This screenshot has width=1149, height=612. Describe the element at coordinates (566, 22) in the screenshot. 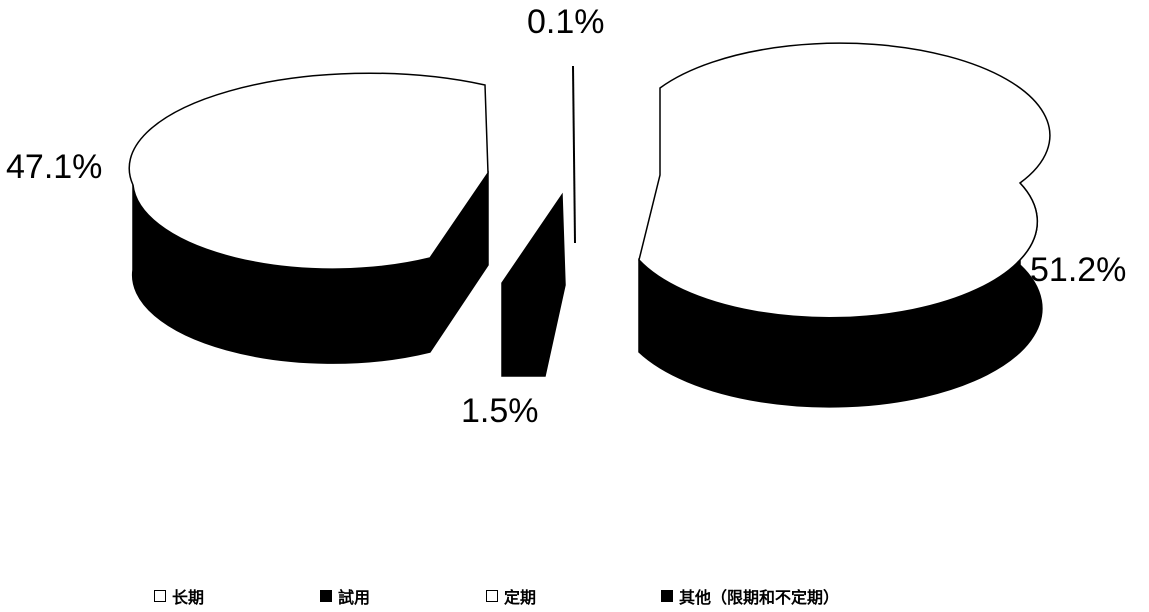

I see `label-fixed-term: 0.1%` at that location.